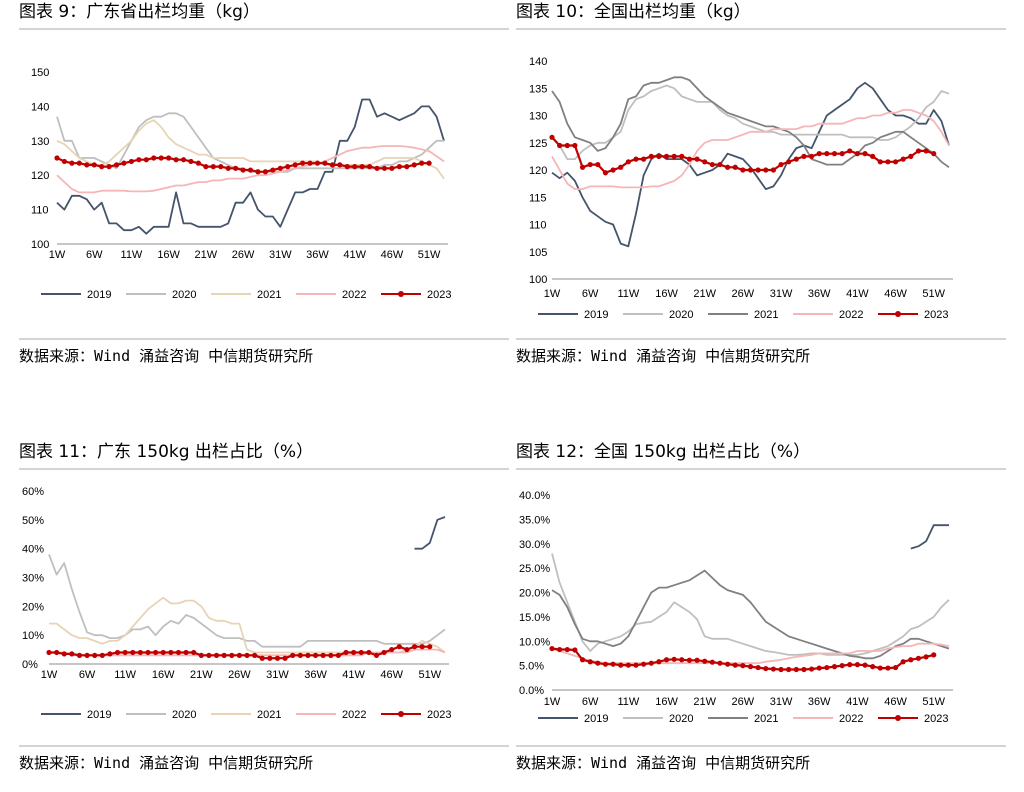 Image resolution: width=1024 pixels, height=792 pixels. Describe the element at coordinates (317, 255) in the screenshot. I see `x-tick-label: 36W` at that location.